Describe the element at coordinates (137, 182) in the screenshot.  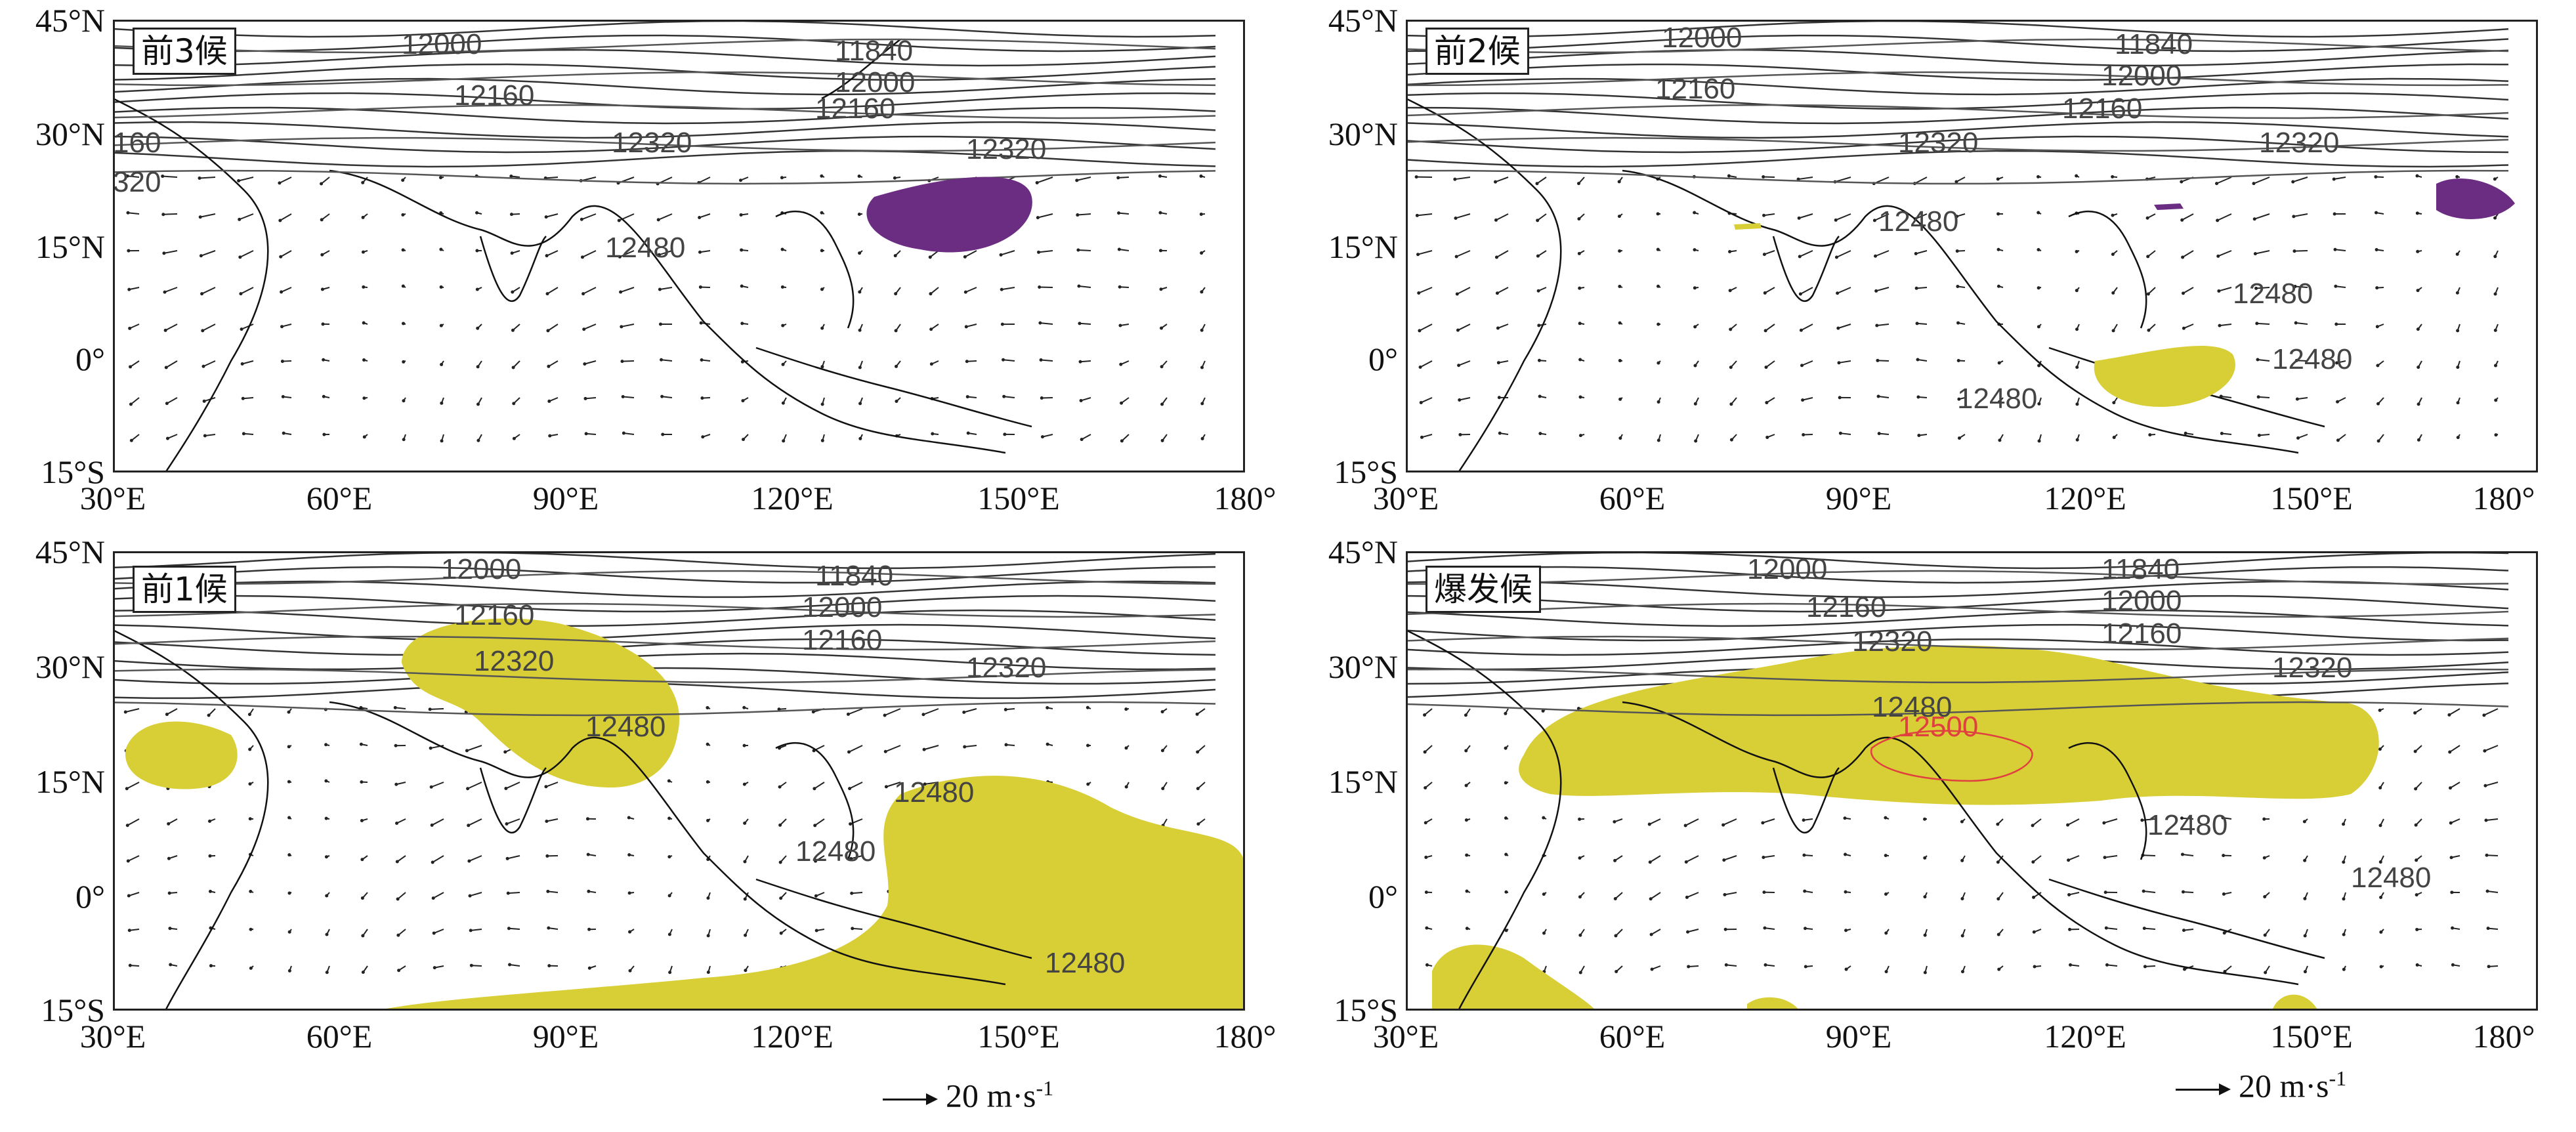
I see `svg-text: 320` at that location.